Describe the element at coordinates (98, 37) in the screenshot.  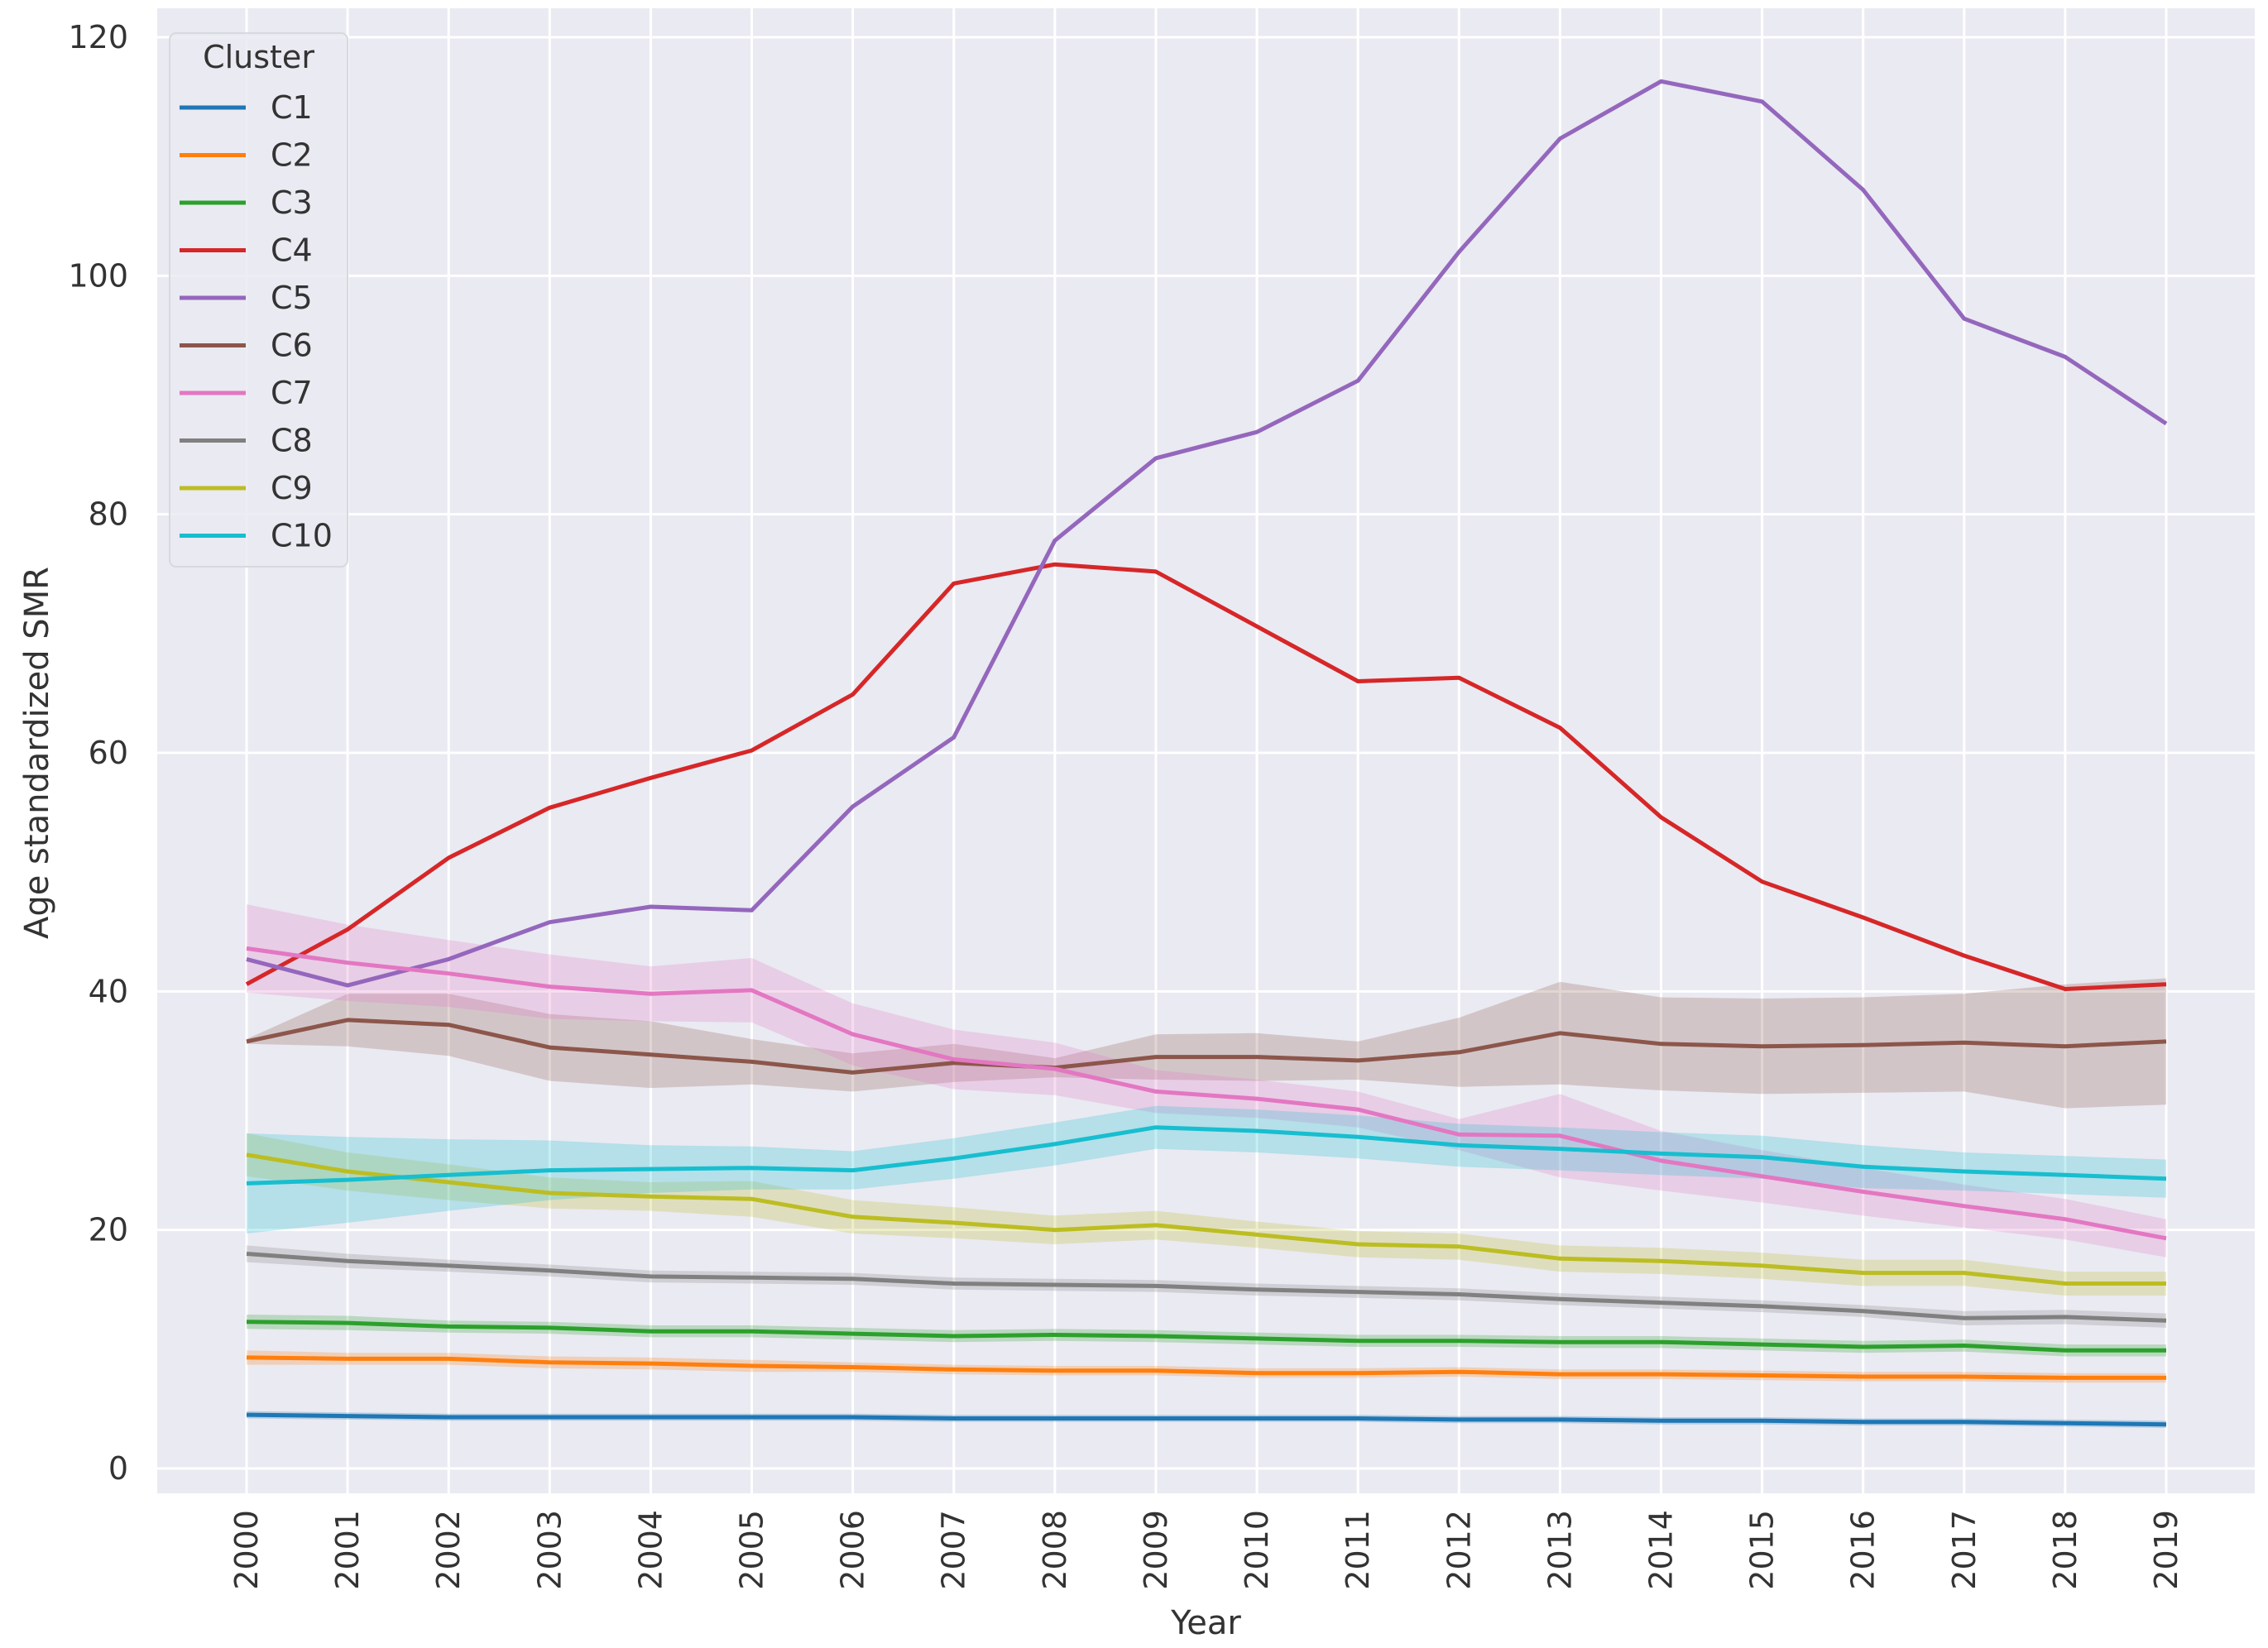
I see `y-tick-label: 120` at that location.